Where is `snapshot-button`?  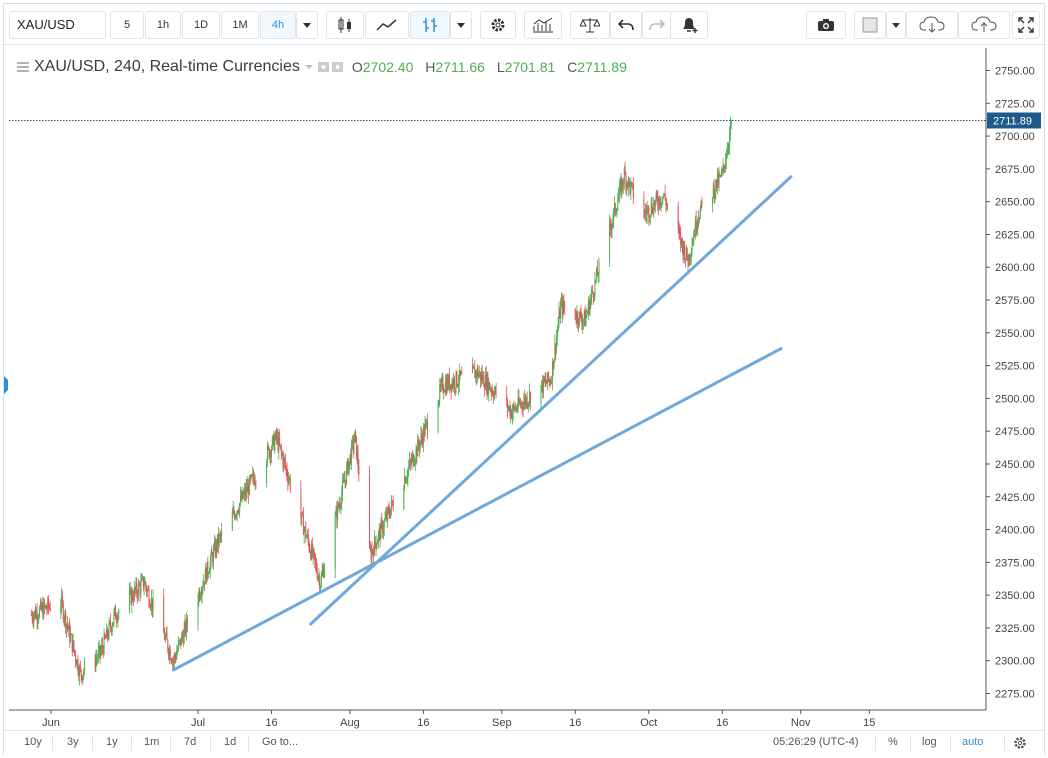 snapshot-button is located at coordinates (826, 25).